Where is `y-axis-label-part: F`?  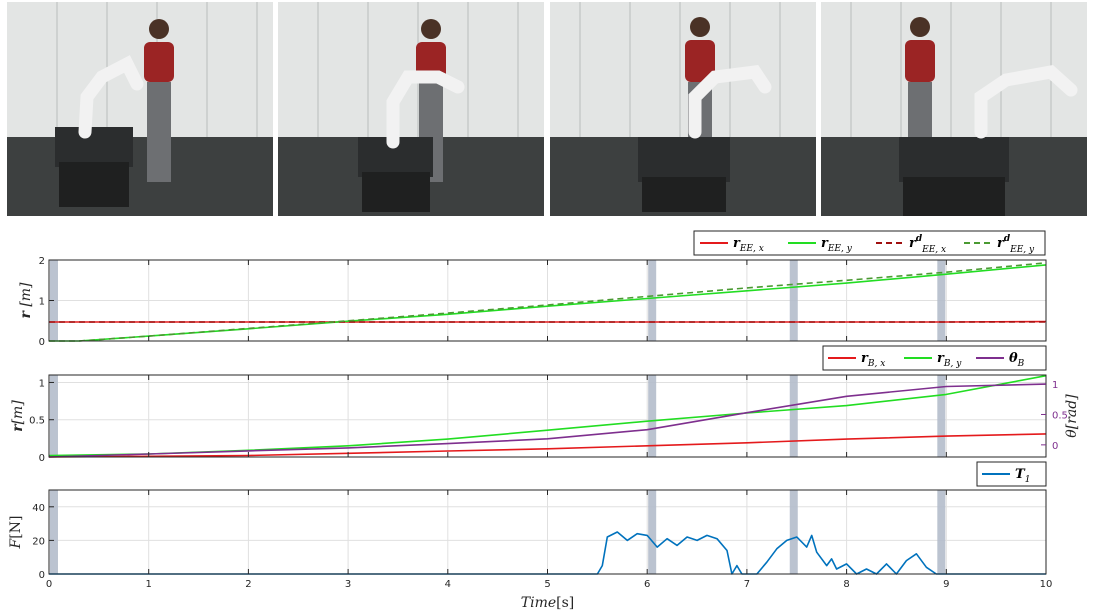
y-axis-label-part: F is located at coordinates (16, 543).